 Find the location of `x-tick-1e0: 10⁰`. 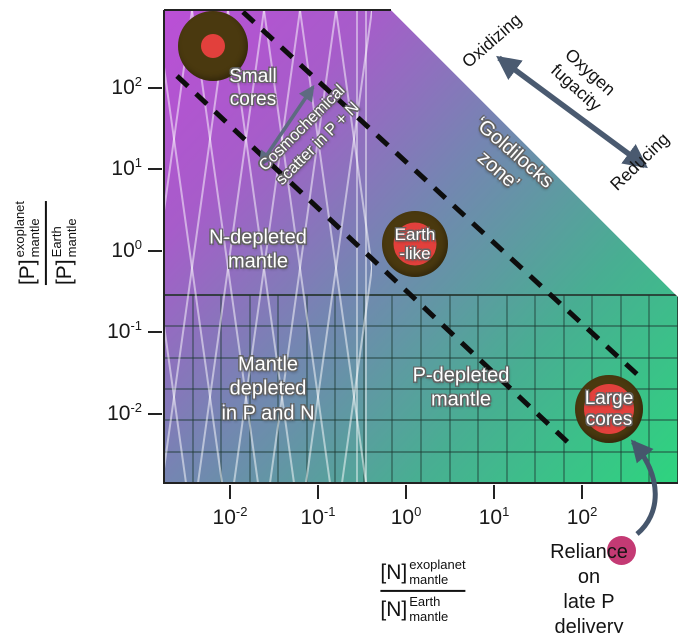

x-tick-1e0: 10⁰ is located at coordinates (406, 516).